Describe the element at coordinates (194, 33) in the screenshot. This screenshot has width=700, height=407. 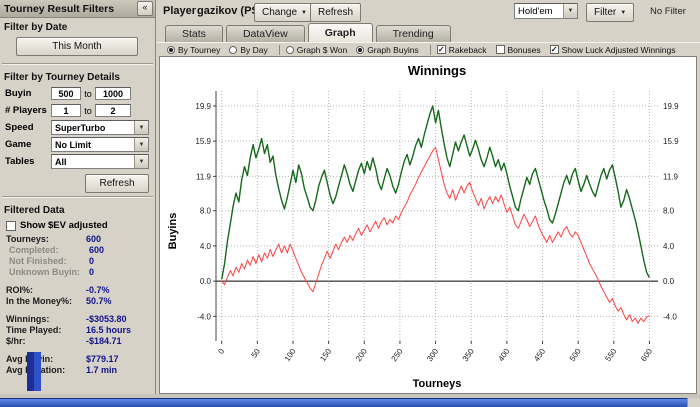
I see `tab-stats: Stats` at that location.